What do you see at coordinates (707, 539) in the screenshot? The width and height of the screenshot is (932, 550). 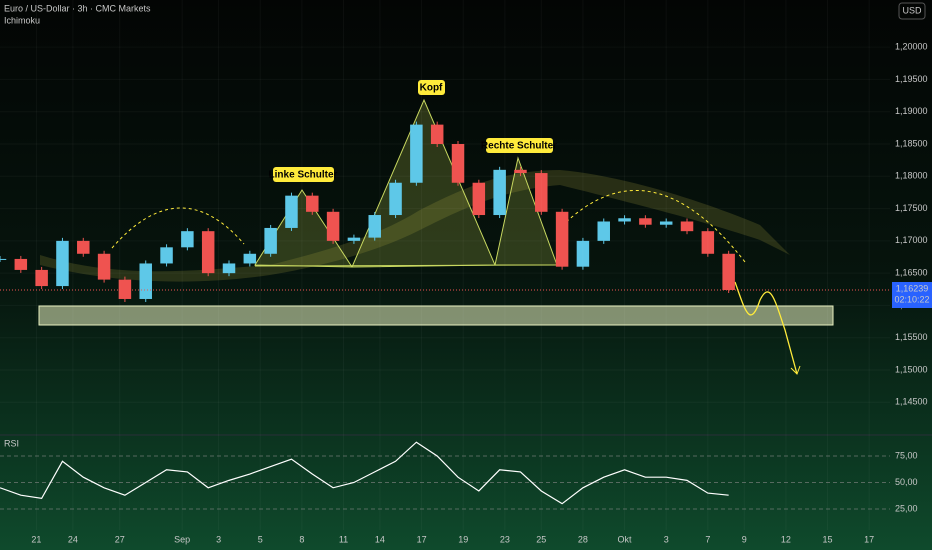 I see `x-tick-label: 7` at bounding box center [707, 539].